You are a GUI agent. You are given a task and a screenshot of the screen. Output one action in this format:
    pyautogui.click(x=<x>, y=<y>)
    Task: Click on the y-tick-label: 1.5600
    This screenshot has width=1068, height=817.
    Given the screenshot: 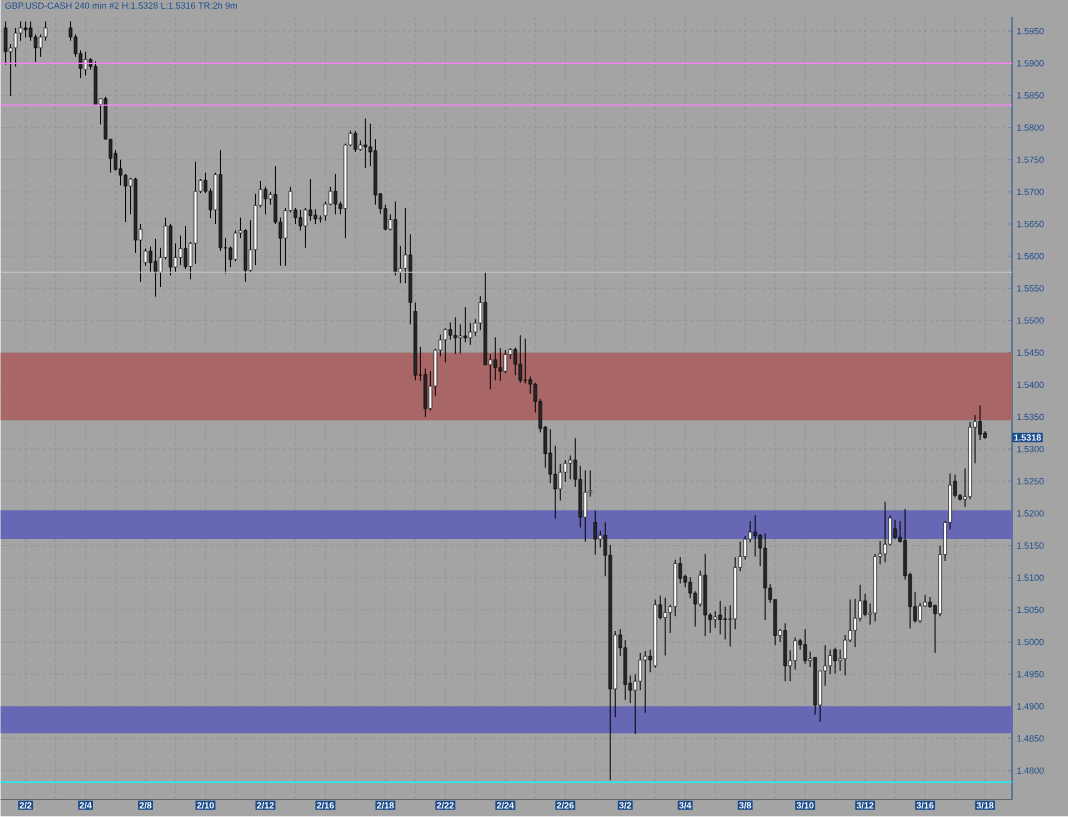 What is the action you would take?
    pyautogui.click(x=1030, y=256)
    